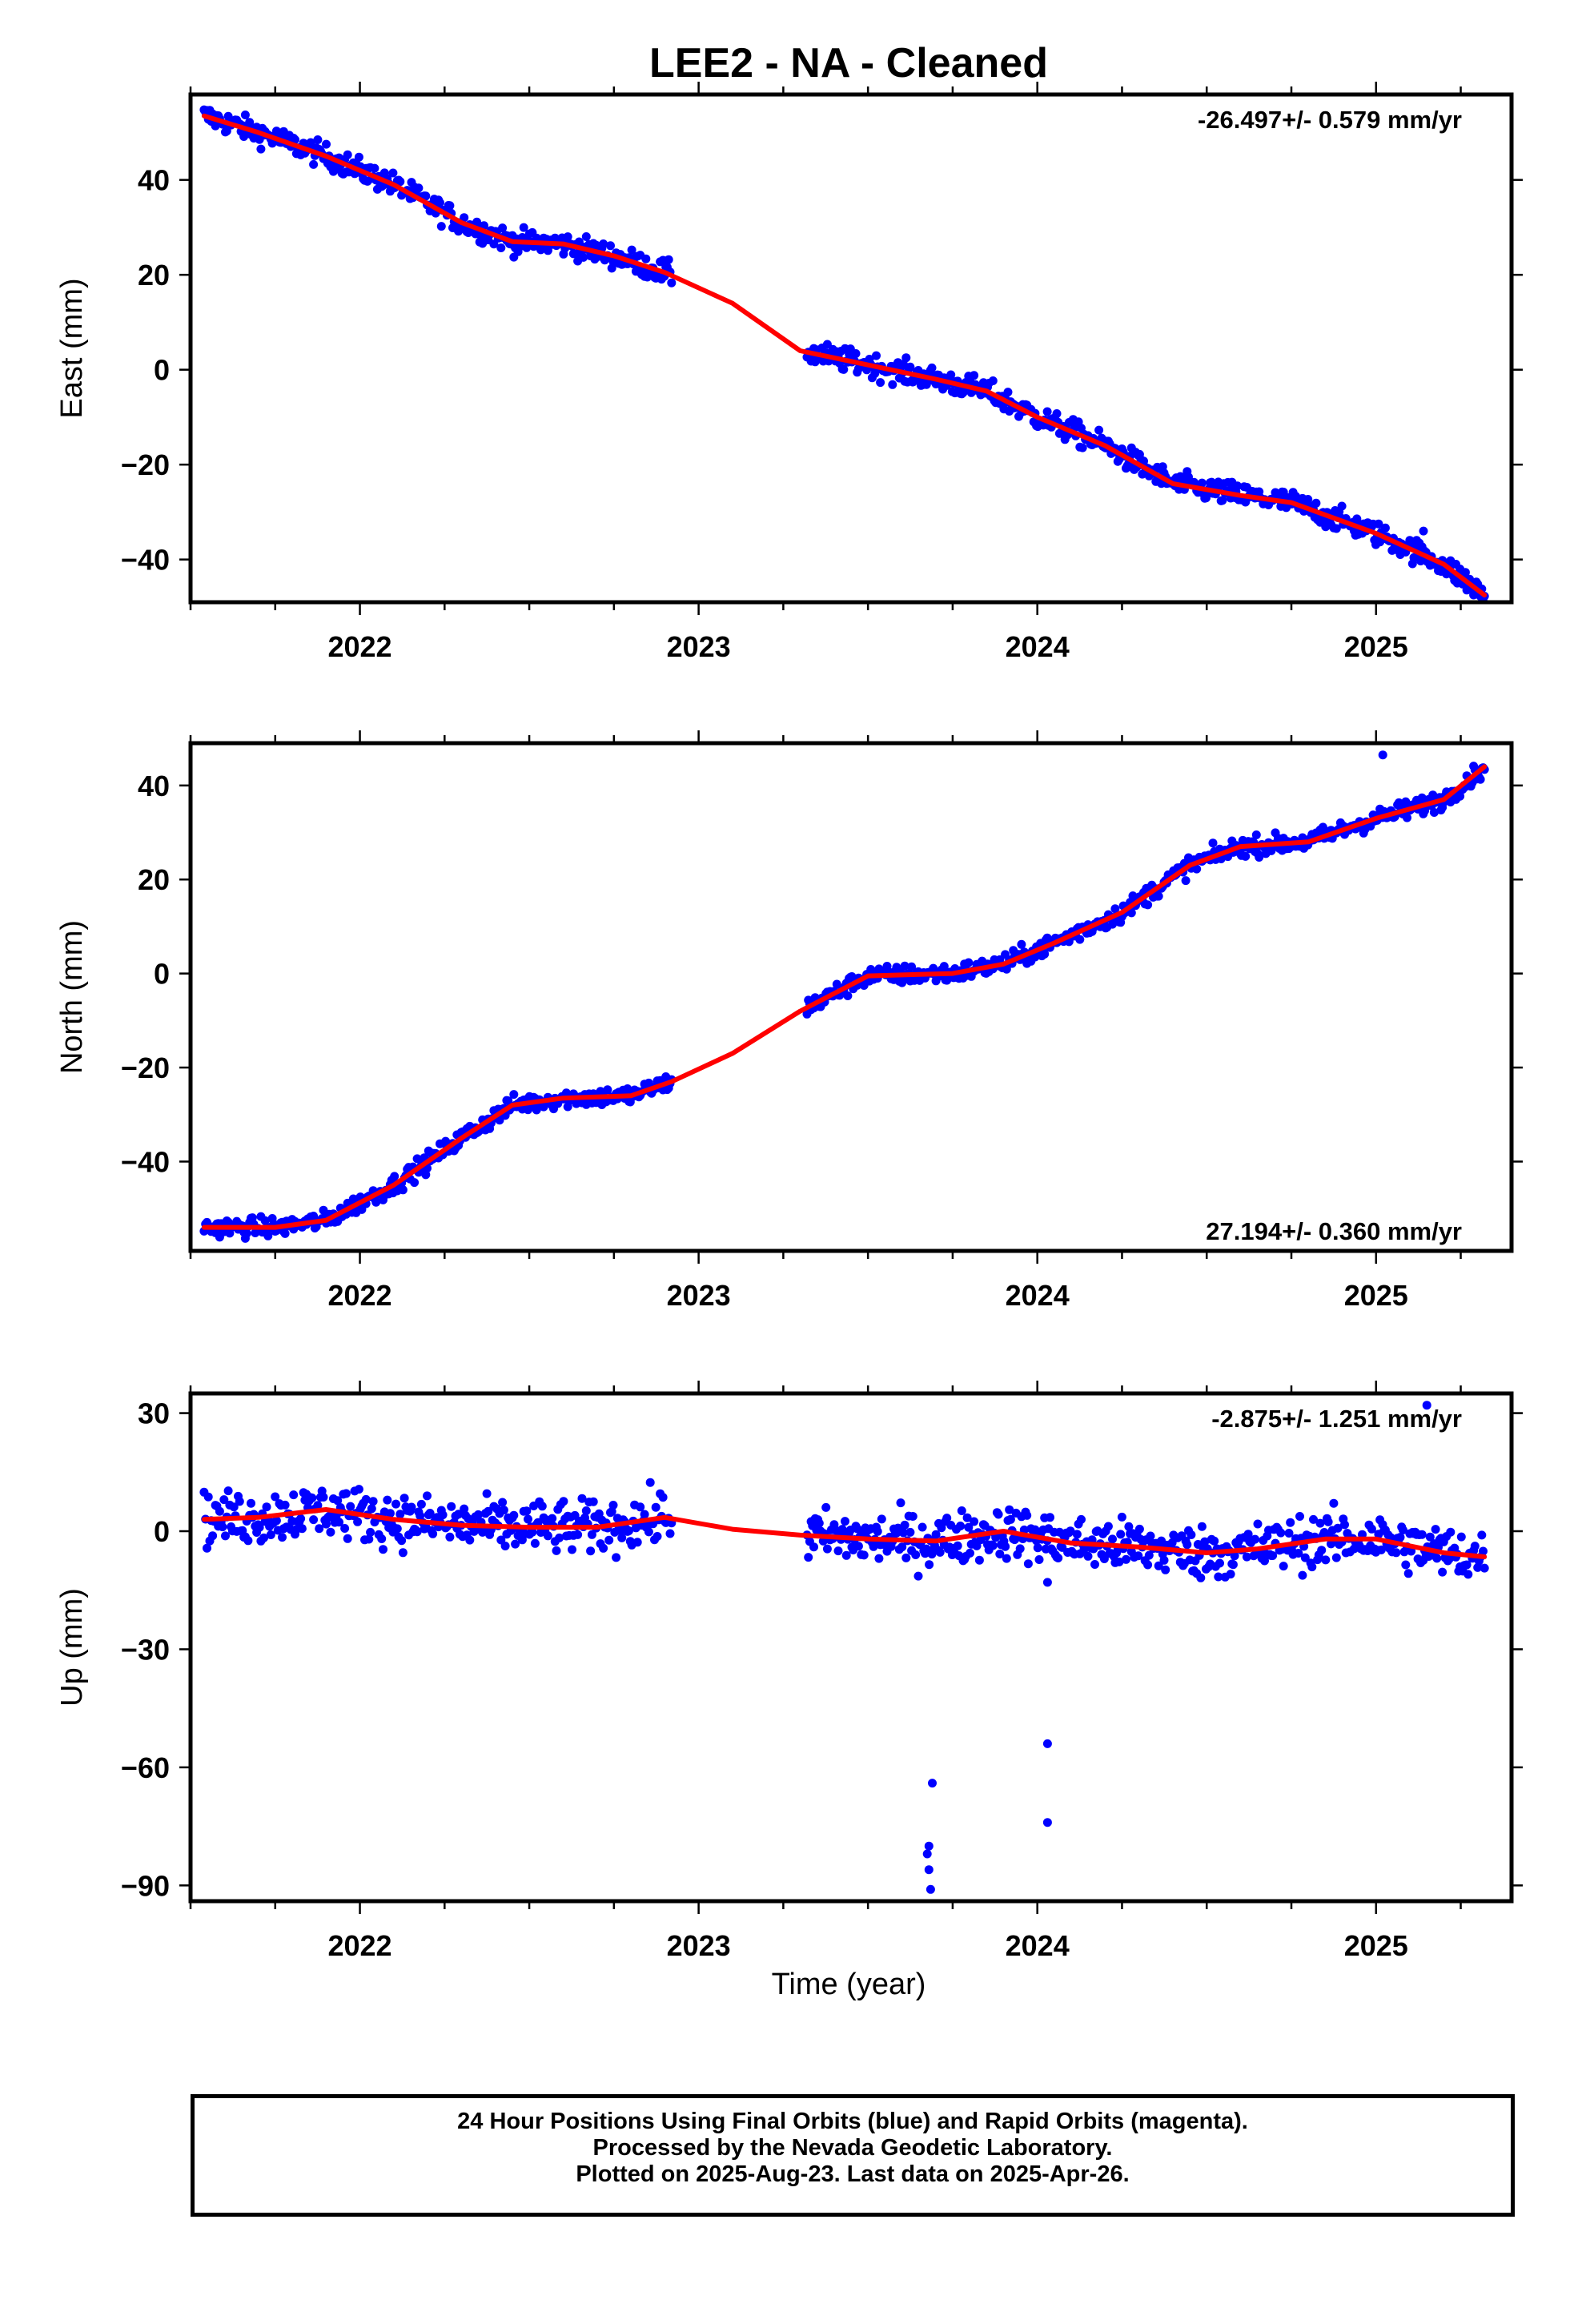  Describe the element at coordinates (699, 1295) in the screenshot. I see `x-tick-label: 2023` at that location.